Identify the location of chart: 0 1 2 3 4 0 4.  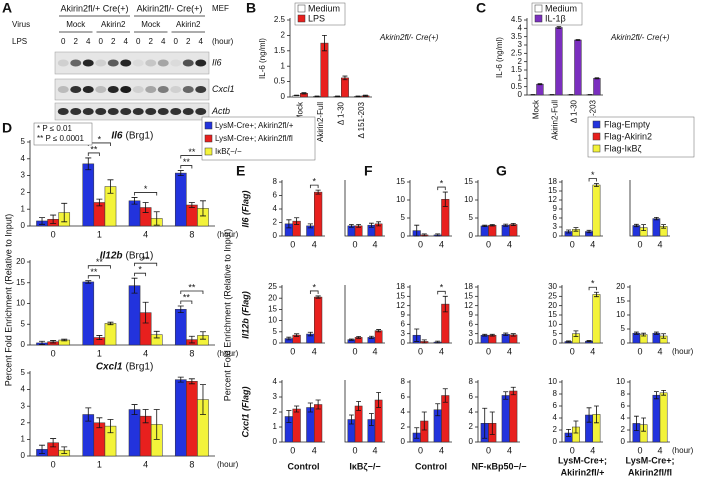
(299, 416).